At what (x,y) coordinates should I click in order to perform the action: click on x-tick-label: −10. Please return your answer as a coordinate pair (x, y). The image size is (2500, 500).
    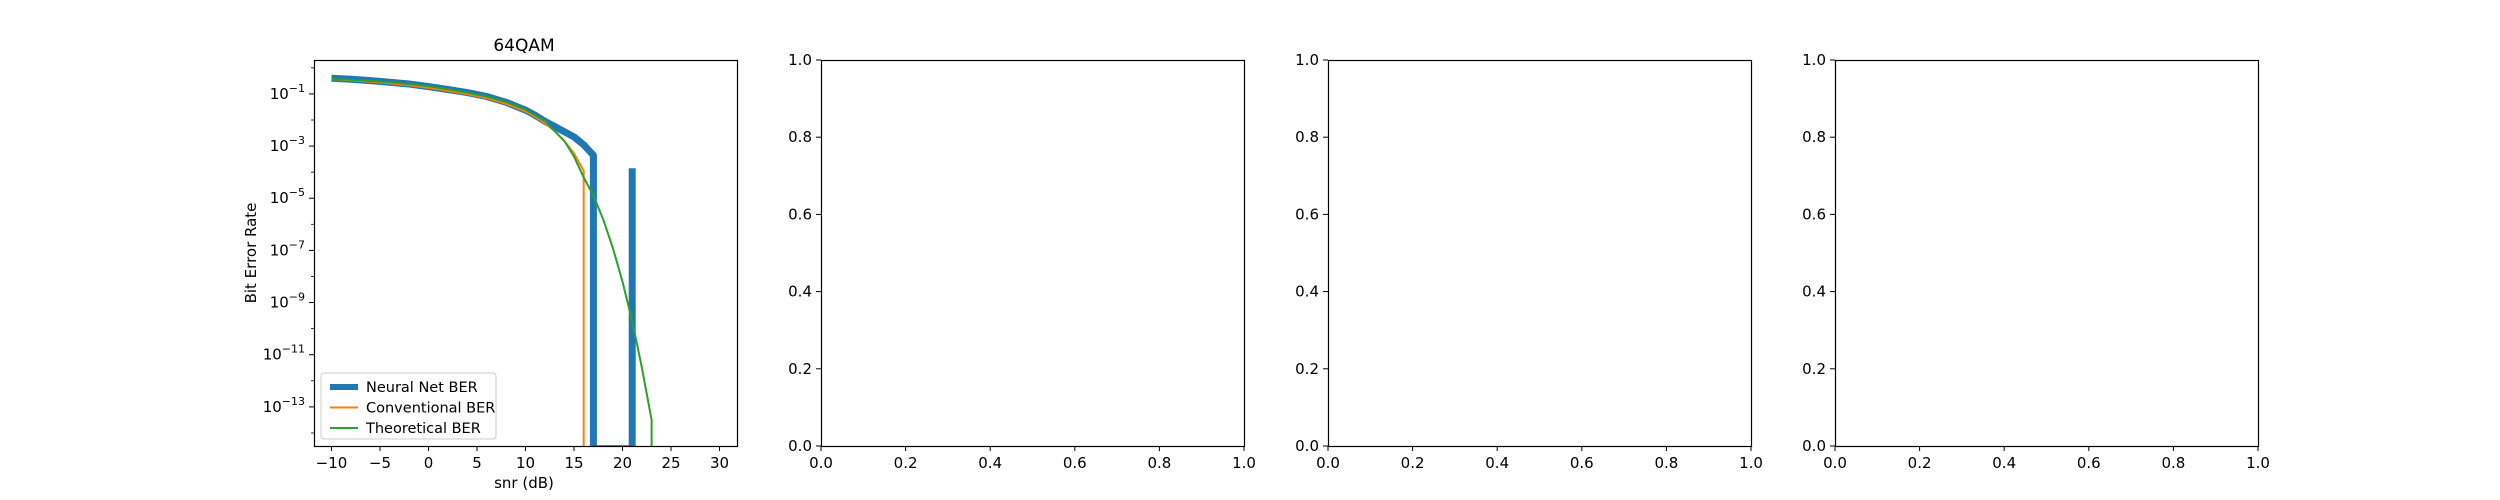
    Looking at the image, I should click on (332, 463).